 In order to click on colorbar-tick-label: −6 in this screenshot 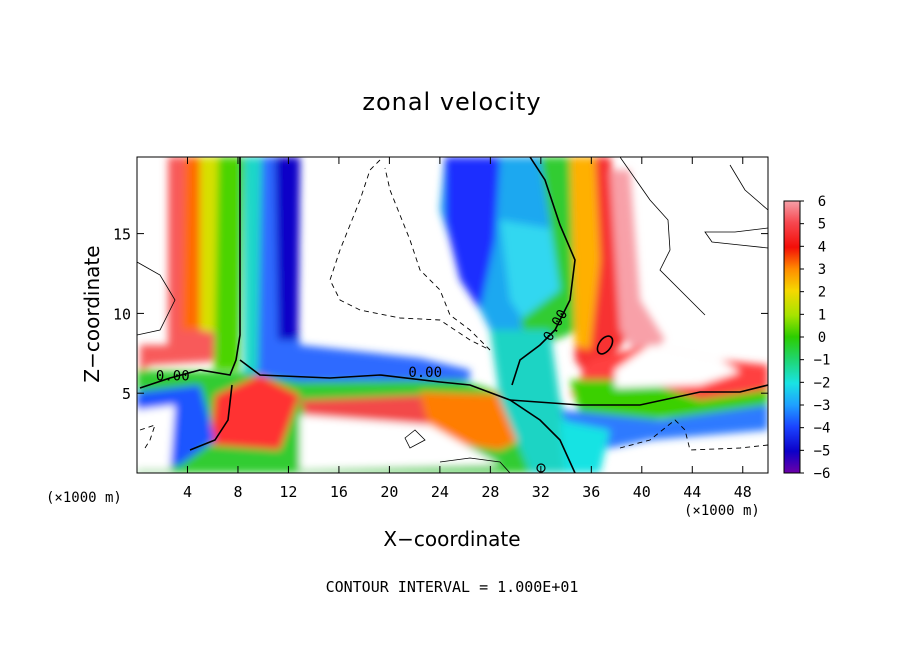, I will do `click(822, 474)`.